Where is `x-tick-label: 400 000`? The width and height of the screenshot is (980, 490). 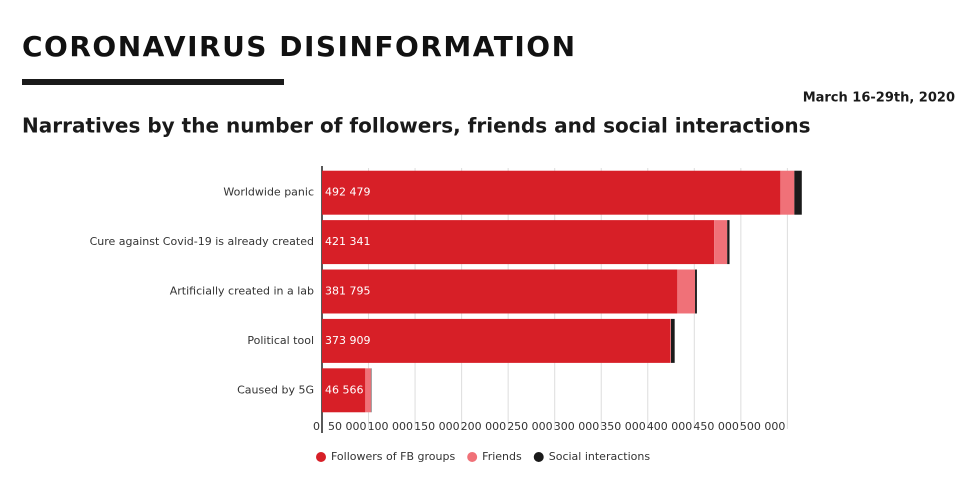 x-tick-label: 400 000 is located at coordinates (670, 426).